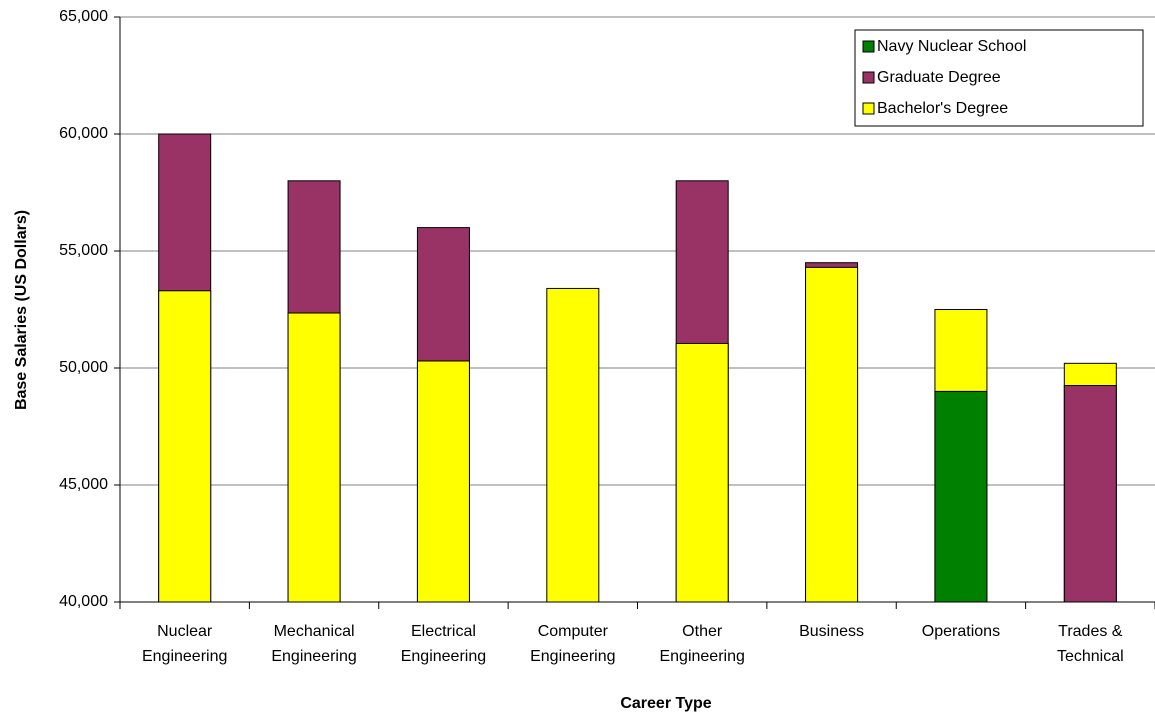 This screenshot has width=1155, height=715. Describe the element at coordinates (83, 601) in the screenshot. I see `y-tick-label: 40,000` at that location.